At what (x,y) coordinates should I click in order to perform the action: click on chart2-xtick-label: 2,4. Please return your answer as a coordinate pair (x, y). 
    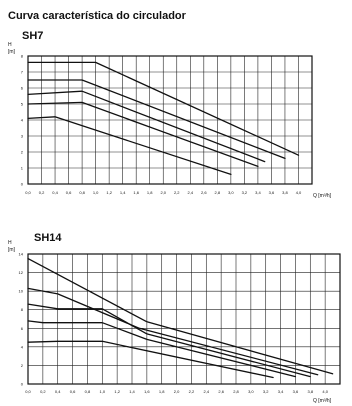
    Looking at the image, I should click on (207, 391).